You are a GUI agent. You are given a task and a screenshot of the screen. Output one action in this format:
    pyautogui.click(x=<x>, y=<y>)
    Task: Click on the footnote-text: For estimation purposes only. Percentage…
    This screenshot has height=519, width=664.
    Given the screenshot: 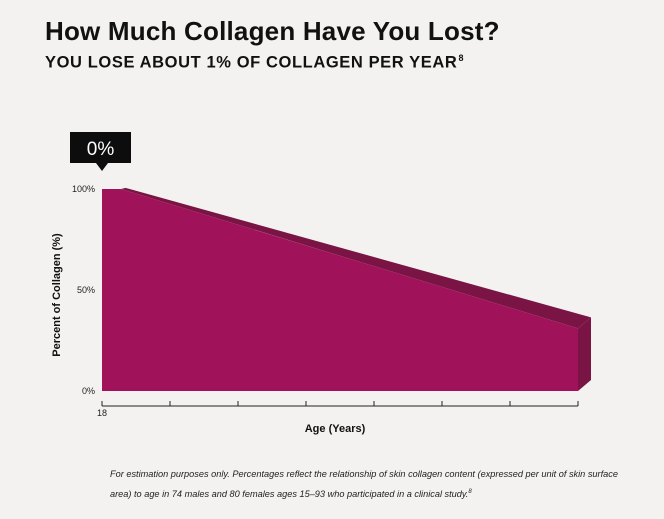 What is the action you would take?
    pyautogui.click(x=364, y=484)
    